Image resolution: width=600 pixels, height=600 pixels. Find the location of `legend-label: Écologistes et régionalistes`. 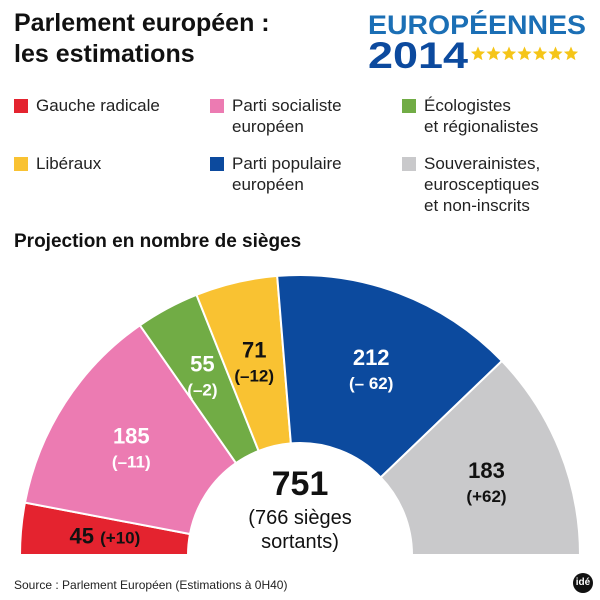

legend-label: Écologistes et régionalistes is located at coordinates (481, 116).